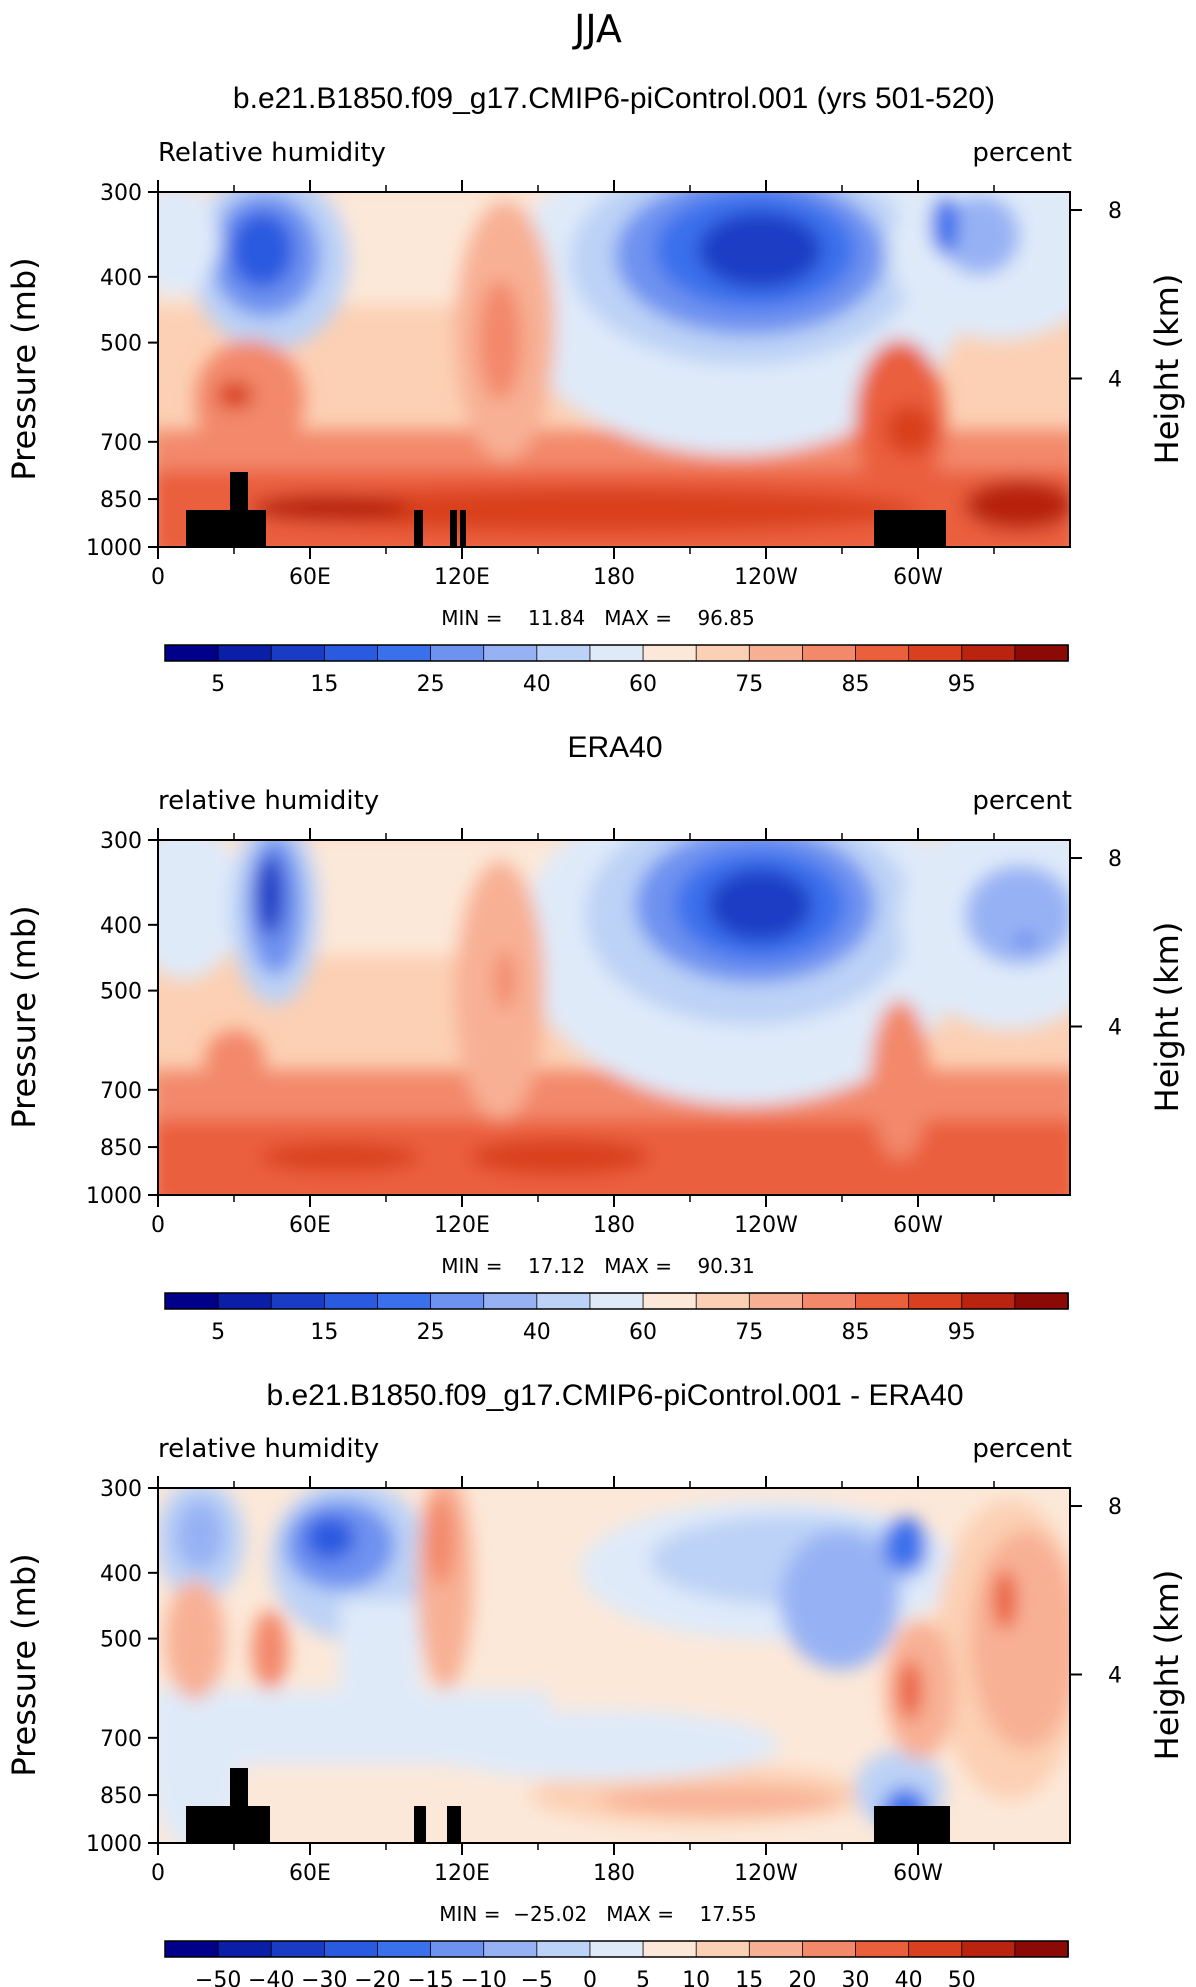 This screenshot has width=1196, height=1987. I want to click on x-tick-label: 120W, so click(766, 1873).